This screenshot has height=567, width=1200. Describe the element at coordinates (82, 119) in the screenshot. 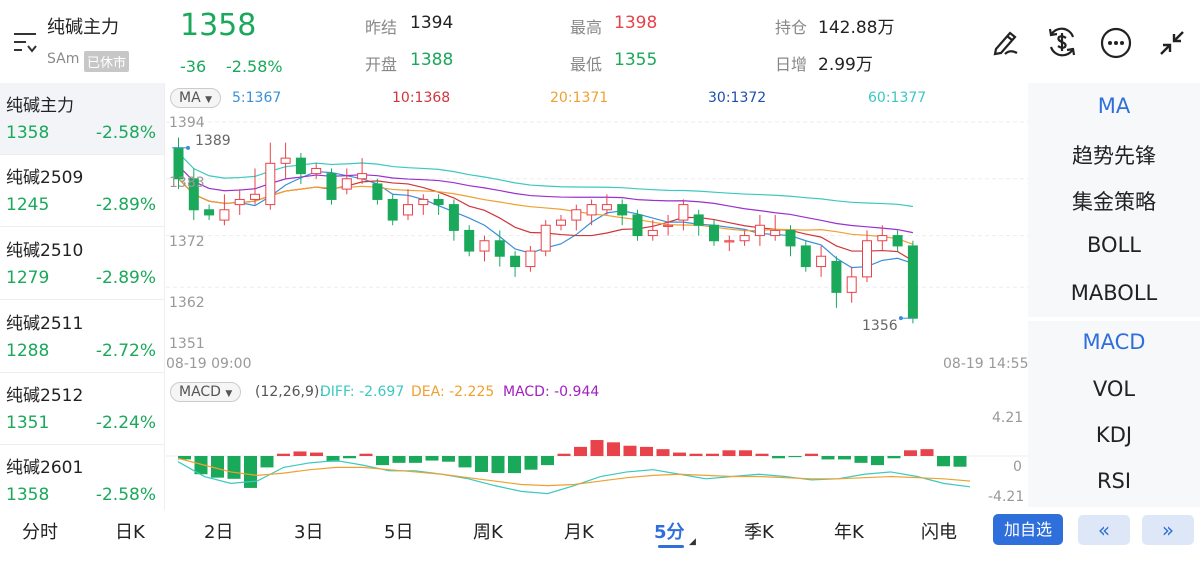

I see `contract-item: 纯碱主力 1358 -2.58%` at that location.